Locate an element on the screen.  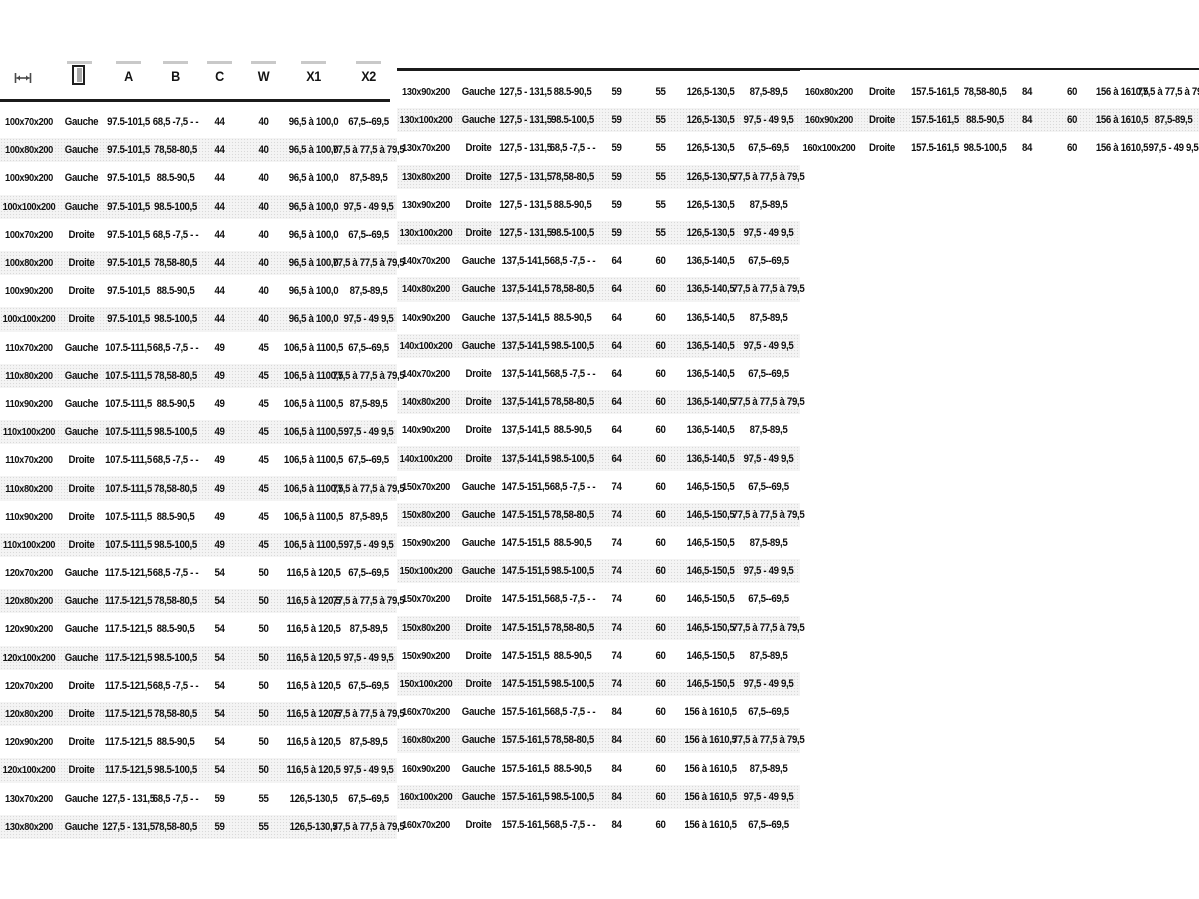
cell-size: 140x90x200 is located at coordinates (426, 317).